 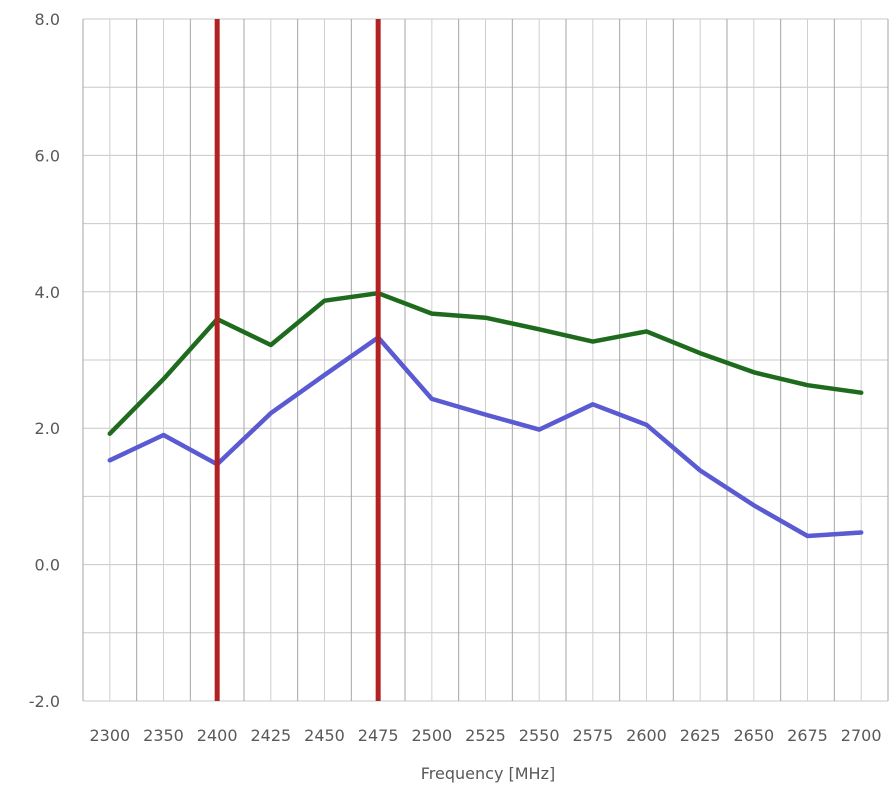 What do you see at coordinates (431, 735) in the screenshot?
I see `x-tick-label: 2500` at bounding box center [431, 735].